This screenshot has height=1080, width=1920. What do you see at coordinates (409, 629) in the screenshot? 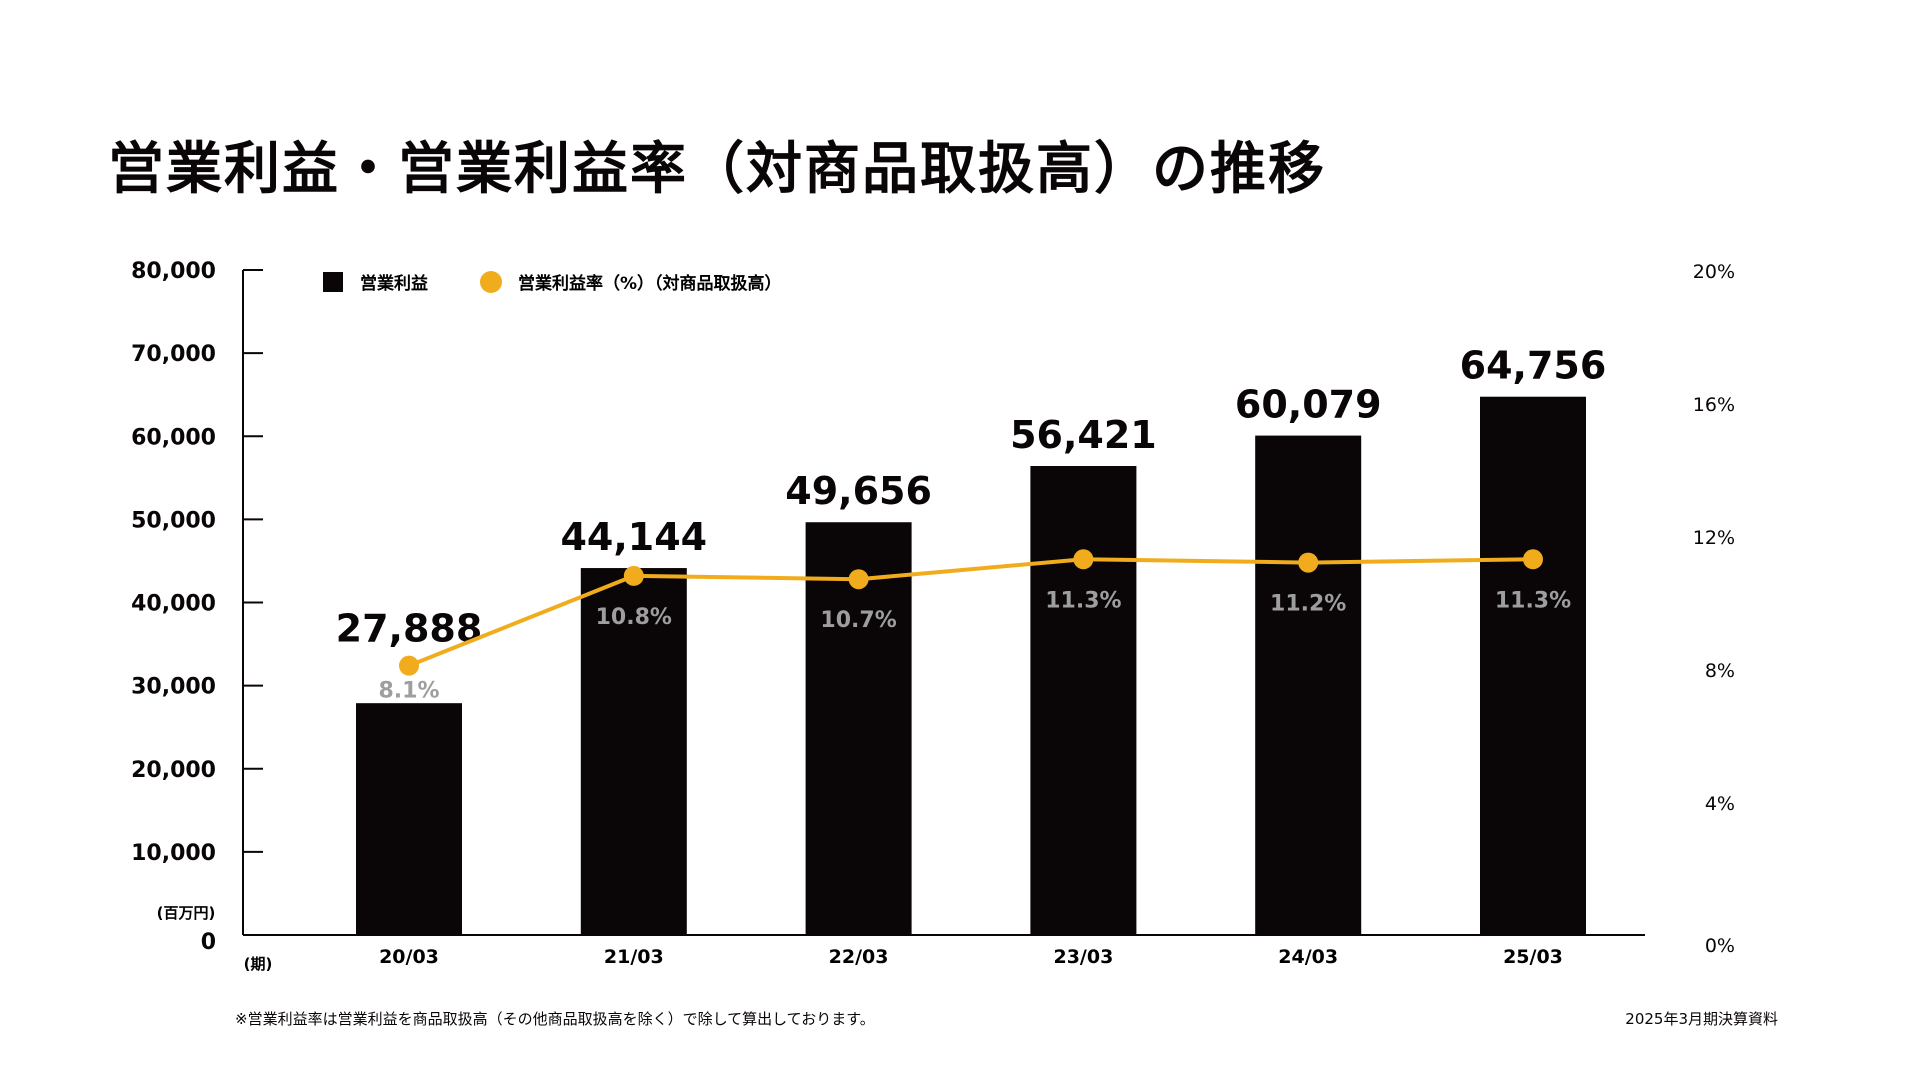
I see `bar-value-label: 27,888` at bounding box center [409, 629].